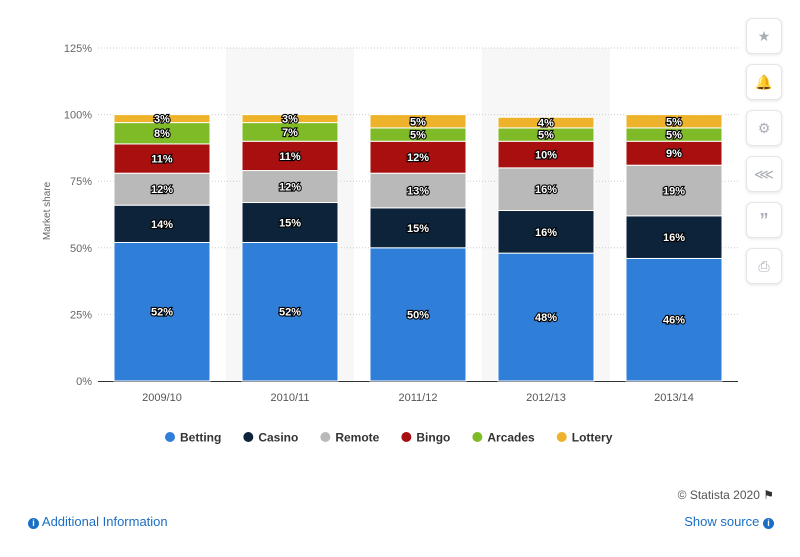 The height and width of the screenshot is (557, 800). Describe the element at coordinates (718, 495) in the screenshot. I see `credit-text: © Statista 2020` at that location.